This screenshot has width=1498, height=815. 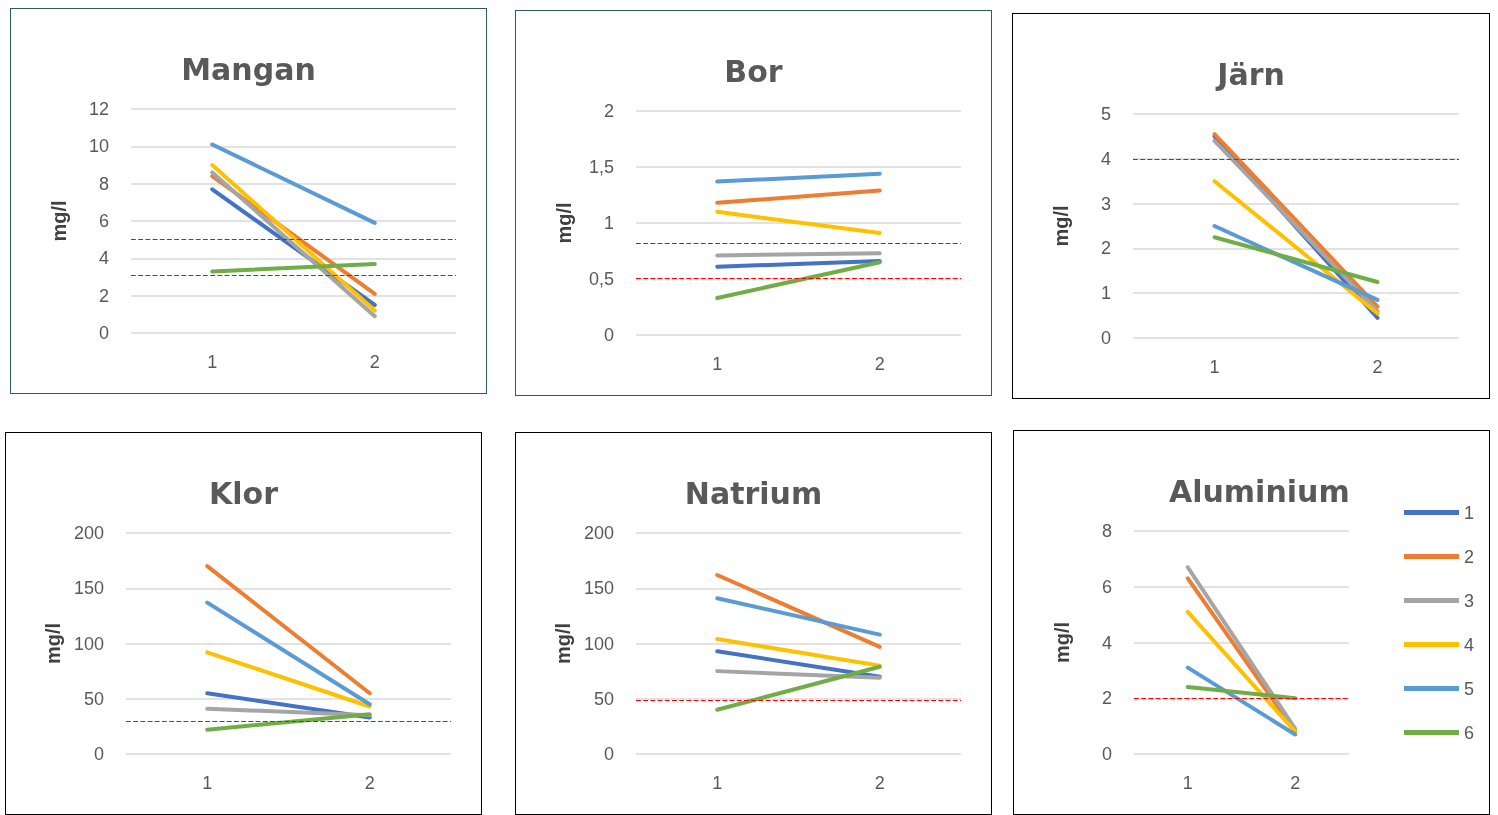 What do you see at coordinates (244, 493) in the screenshot?
I see `chart-title: Klor` at bounding box center [244, 493].